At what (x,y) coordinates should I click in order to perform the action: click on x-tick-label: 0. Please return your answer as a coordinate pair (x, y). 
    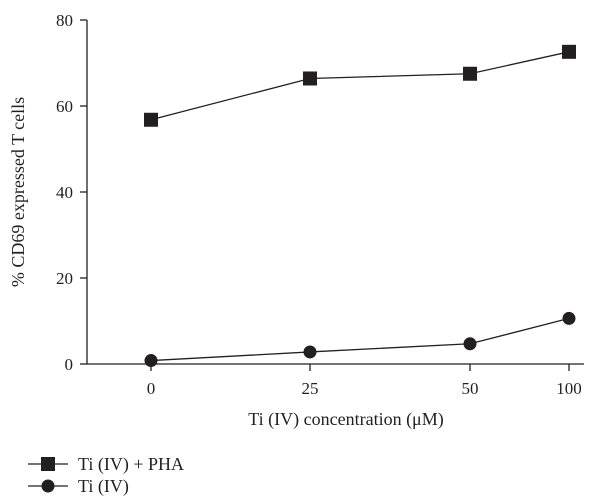
    Looking at the image, I should click on (151, 388).